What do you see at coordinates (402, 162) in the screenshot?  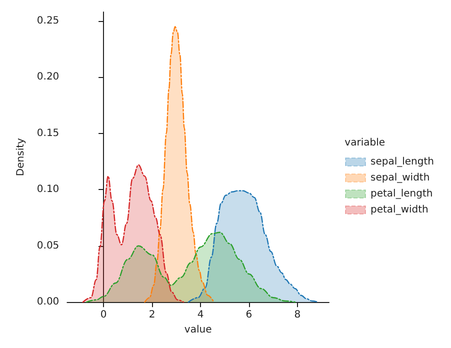 I see `legend-label: sepal_length` at bounding box center [402, 162].